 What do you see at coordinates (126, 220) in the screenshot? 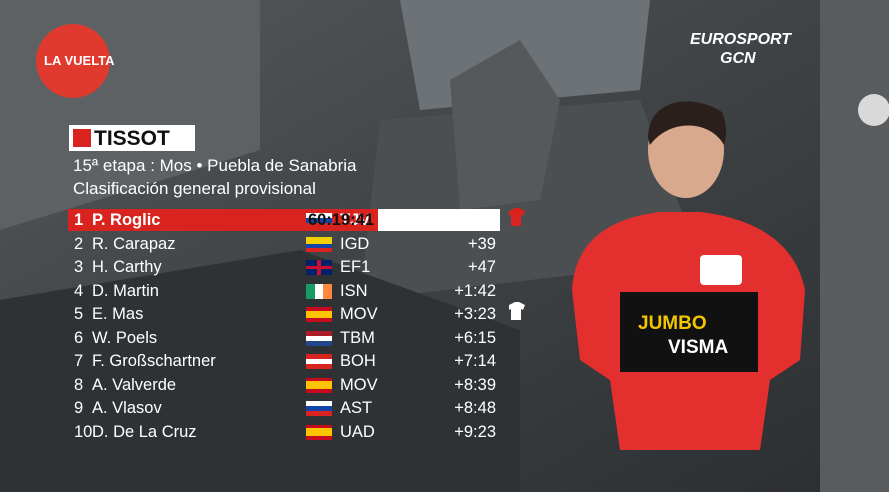
I see `rider-name: P. Roglic` at bounding box center [126, 220].